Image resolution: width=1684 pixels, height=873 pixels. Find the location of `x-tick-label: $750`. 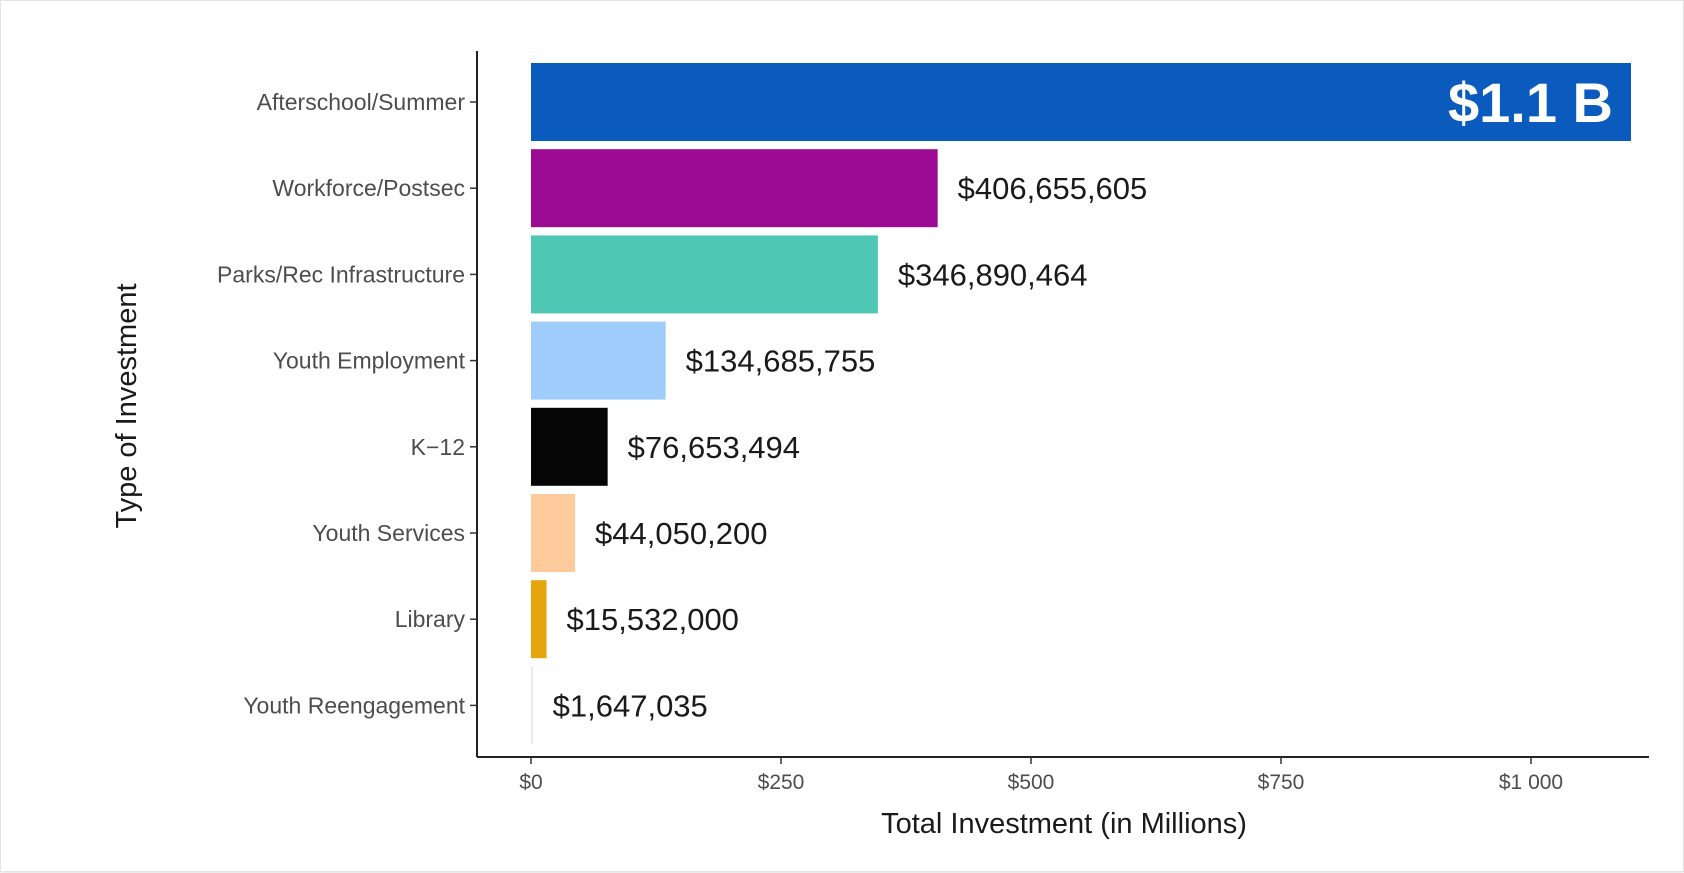

x-tick-label: $750 is located at coordinates (1281, 782).